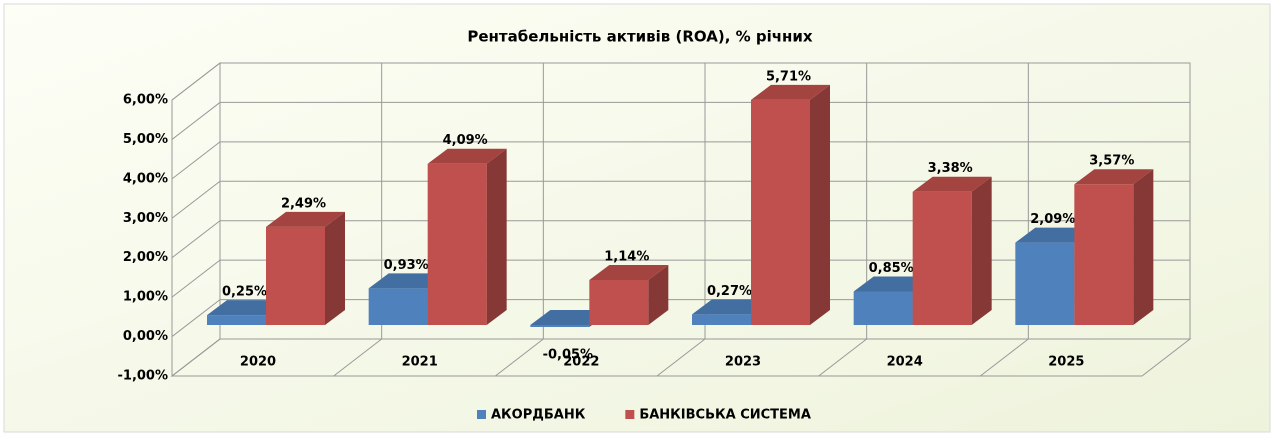 The width and height of the screenshot is (1278, 438). What do you see at coordinates (145, 100) in the screenshot?
I see `y-tick-label: 6,00%` at bounding box center [145, 100].